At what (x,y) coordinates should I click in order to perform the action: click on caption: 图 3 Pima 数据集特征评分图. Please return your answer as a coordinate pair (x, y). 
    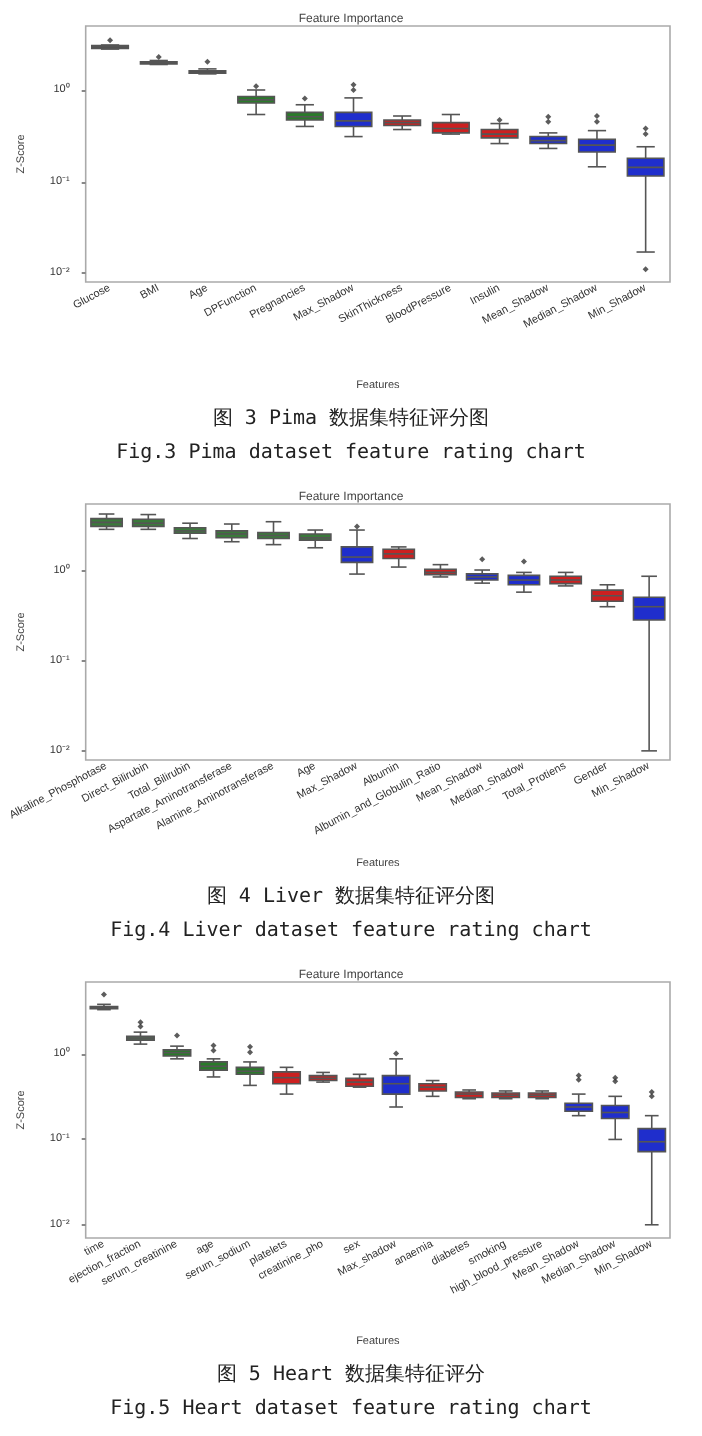
    Looking at the image, I should click on (351, 419).